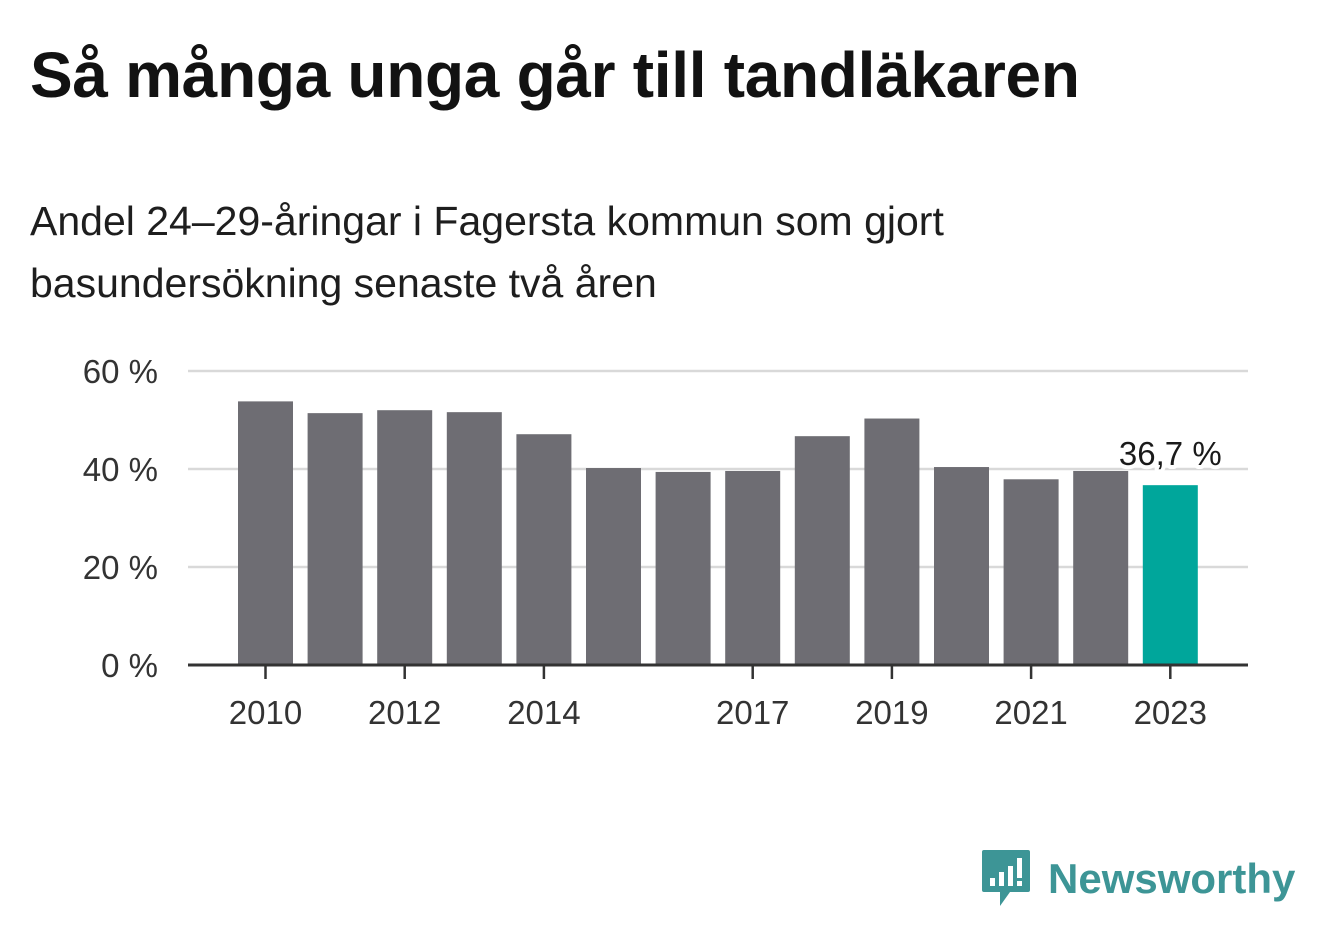 Image resolution: width=1322 pixels, height=939 pixels. I want to click on bar-2021, so click(1031, 572).